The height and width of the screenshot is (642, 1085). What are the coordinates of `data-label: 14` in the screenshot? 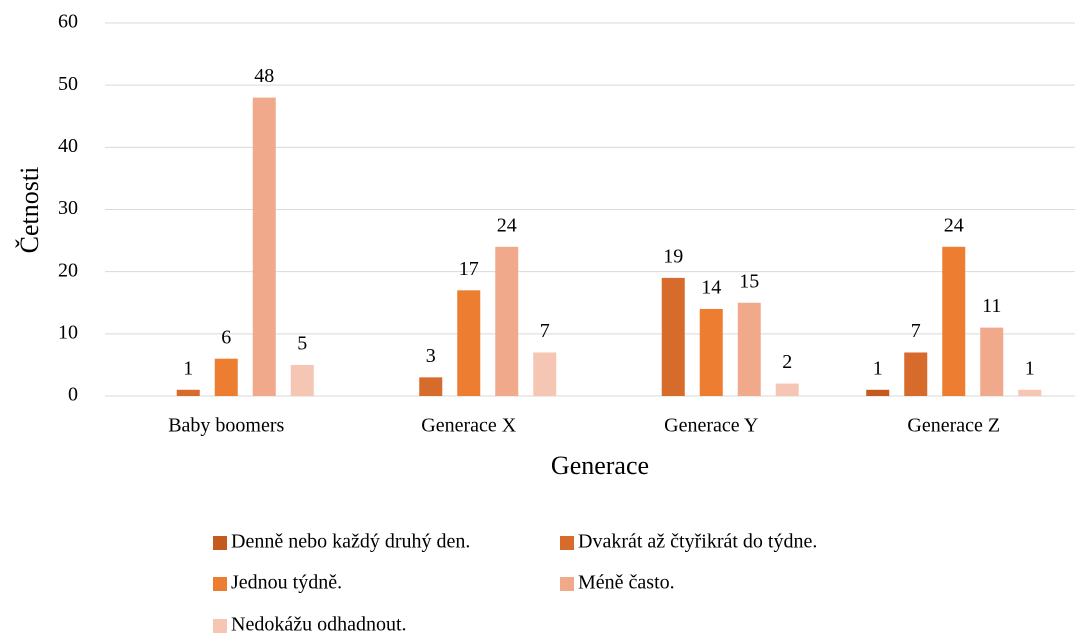 It's located at (711, 288).